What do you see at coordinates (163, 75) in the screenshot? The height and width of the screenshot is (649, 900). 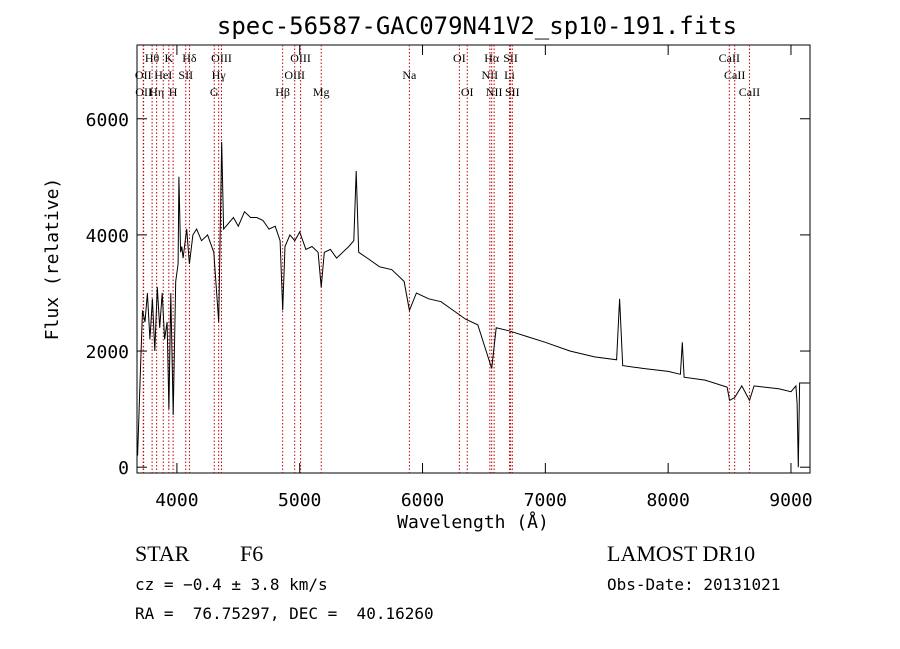 I see `spectral-line-label: HeI` at bounding box center [163, 75].